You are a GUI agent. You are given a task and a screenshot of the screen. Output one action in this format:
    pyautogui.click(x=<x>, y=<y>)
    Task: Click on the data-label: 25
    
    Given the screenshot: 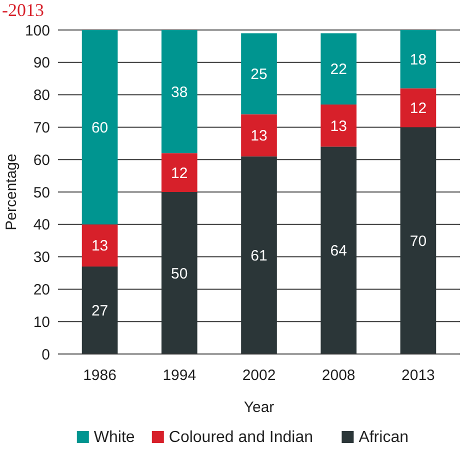 What is the action you would take?
    pyautogui.click(x=259, y=74)
    